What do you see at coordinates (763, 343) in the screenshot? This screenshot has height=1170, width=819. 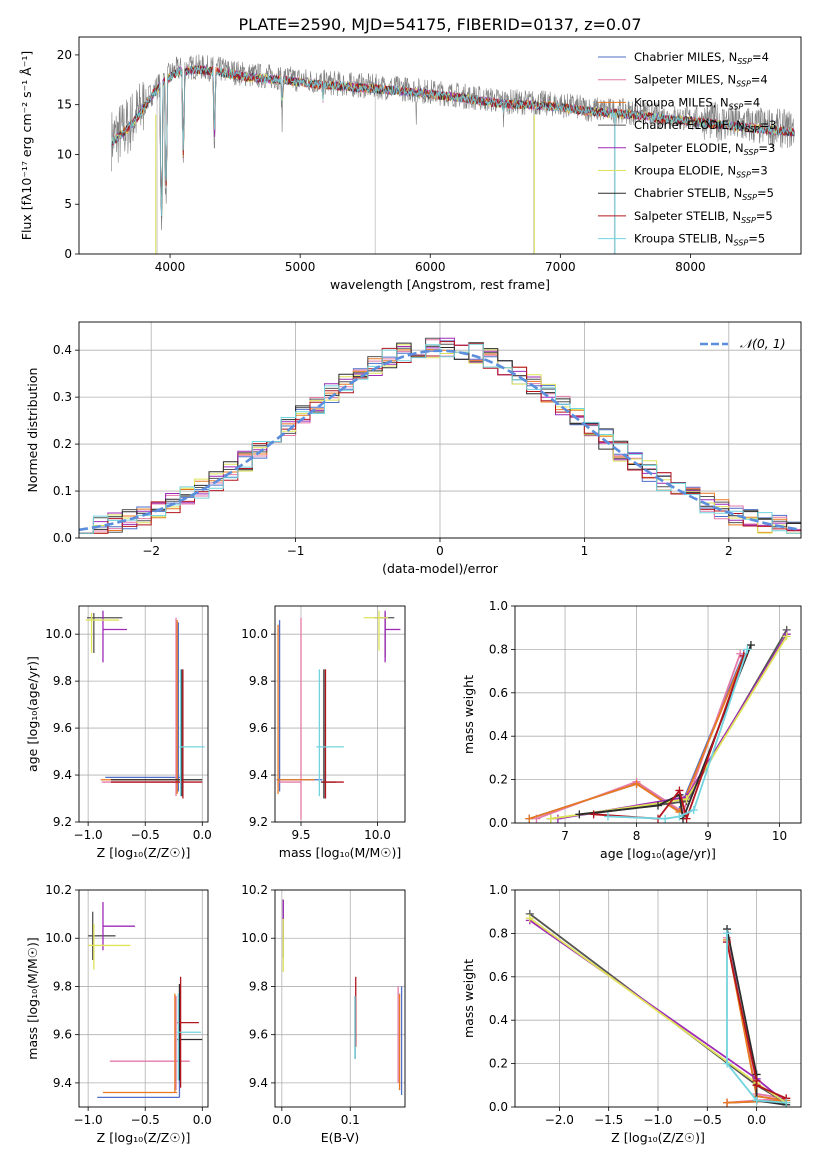 I see `legend-label: 𝒩(0, 1)` at bounding box center [763, 343].